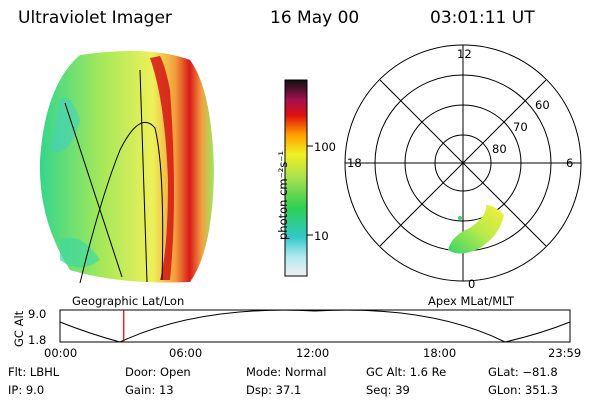 This screenshot has width=600, height=400. I want to click on time-tick-1800: 18:00, so click(440, 353).